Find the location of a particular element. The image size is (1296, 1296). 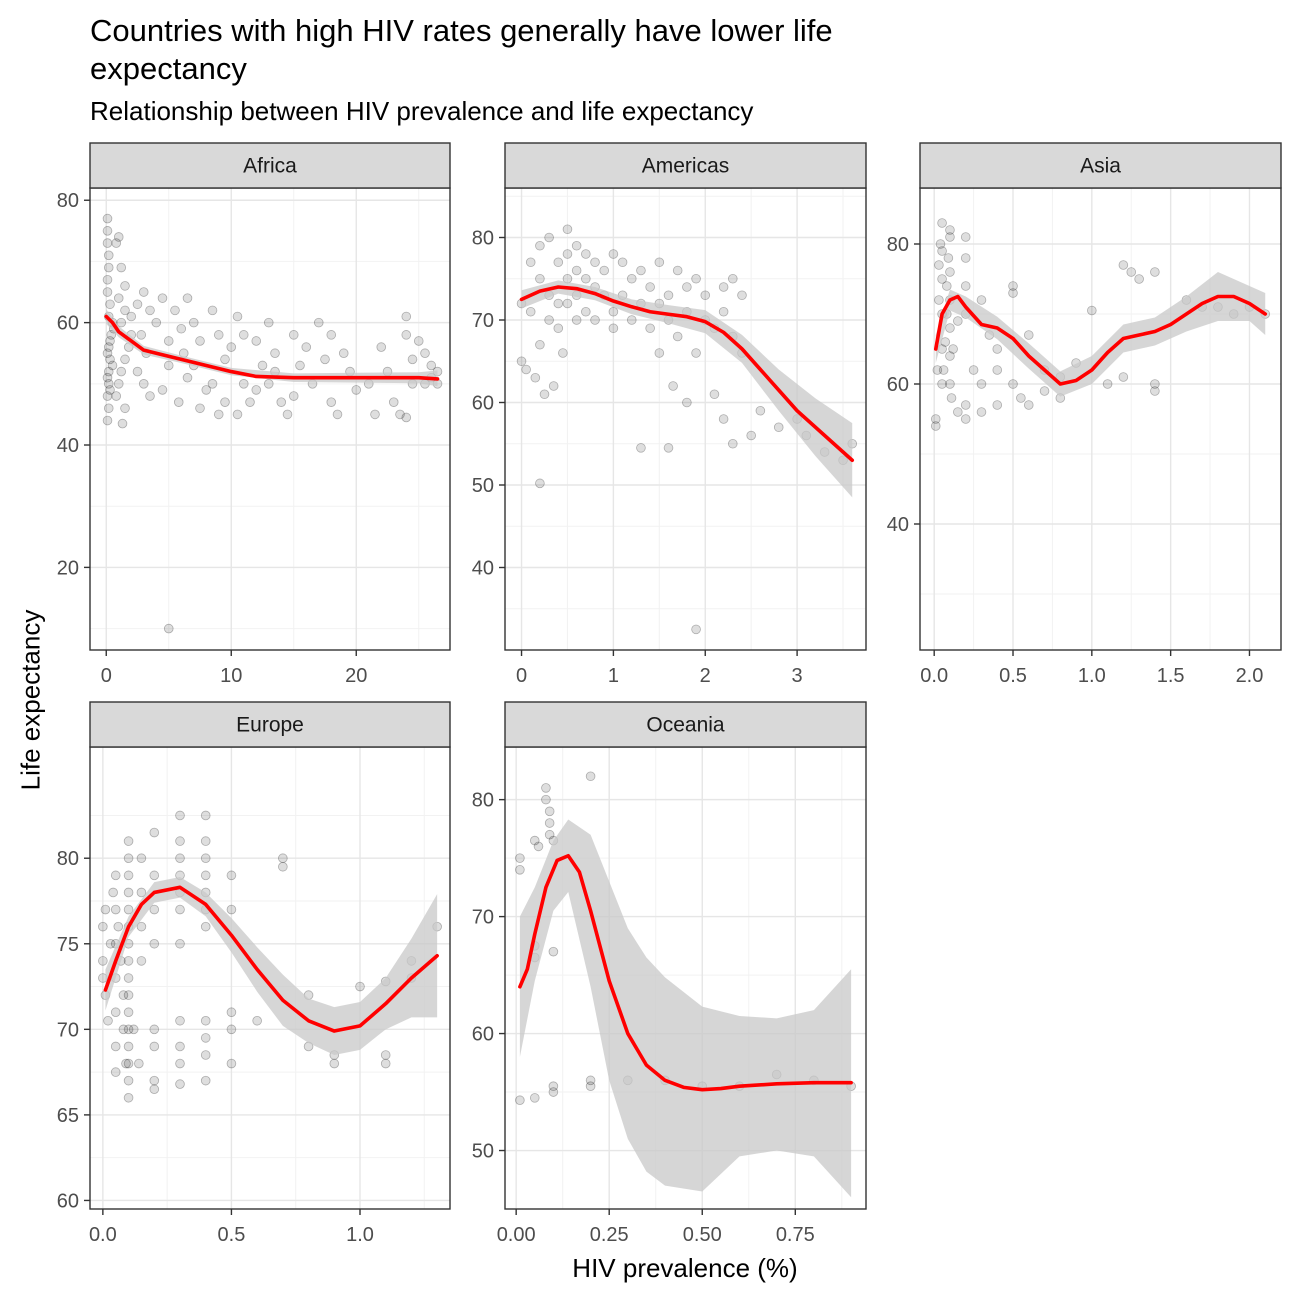

facet-panel-oceania: Oceania 0.00 0.25 0.50 0.75 50 60 70 80 is located at coordinates (669, 973).